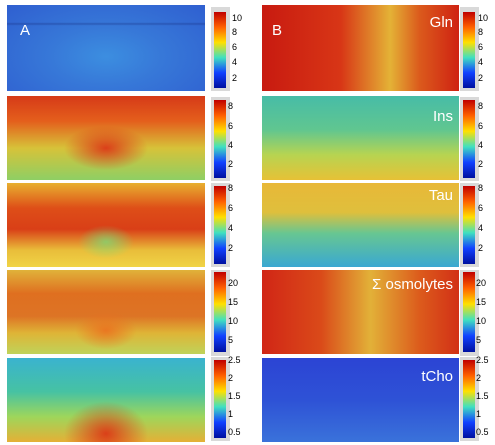  What do you see at coordinates (237, 18) in the screenshot?
I see `tick-a-r1-1: 10` at bounding box center [237, 18].